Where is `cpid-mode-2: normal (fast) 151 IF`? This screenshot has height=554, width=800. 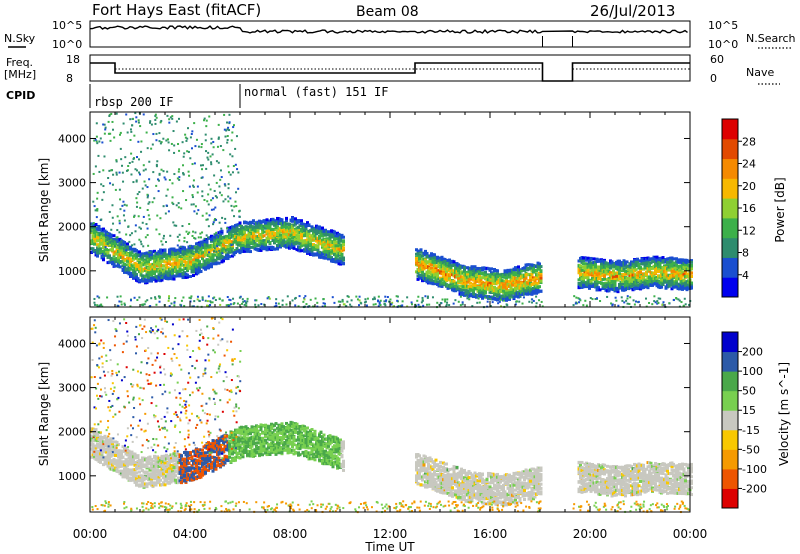 cpid-mode-2: normal (fast) 151 IF is located at coordinates (316, 92).